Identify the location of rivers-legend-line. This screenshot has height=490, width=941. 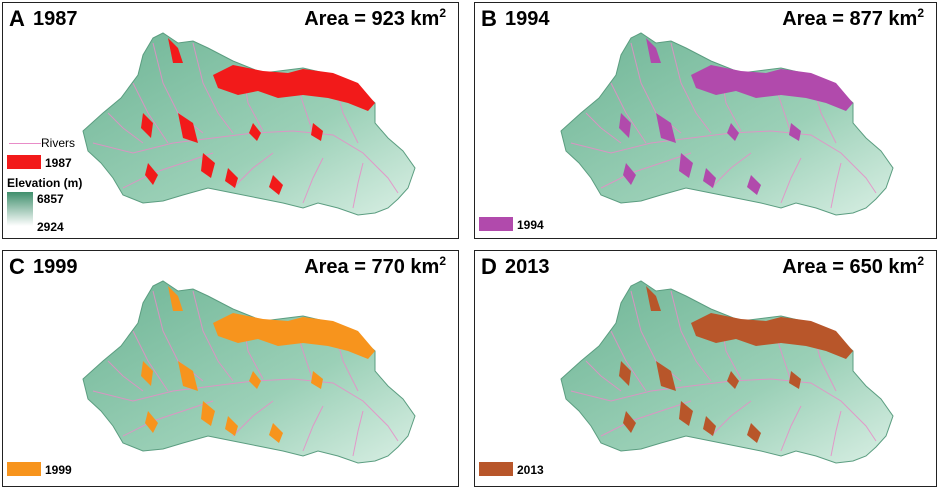
(25, 143).